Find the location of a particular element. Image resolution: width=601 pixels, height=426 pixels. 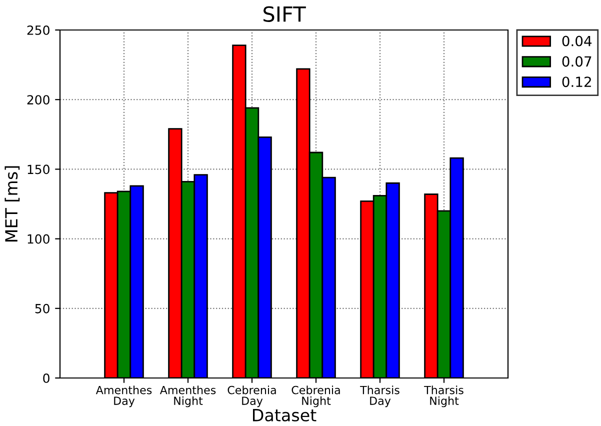

x-tick-label: Tharsis Night is located at coordinates (444, 397).